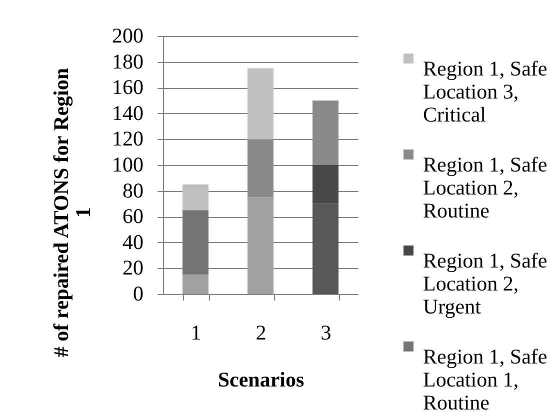  I want to click on y-tick-label: 80, so click(133, 190).